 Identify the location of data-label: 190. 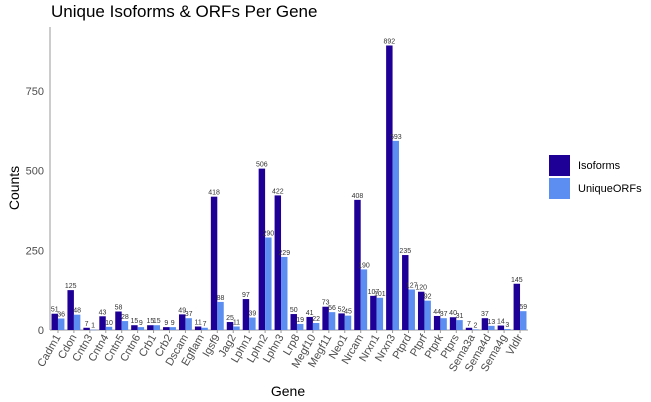
(364, 265).